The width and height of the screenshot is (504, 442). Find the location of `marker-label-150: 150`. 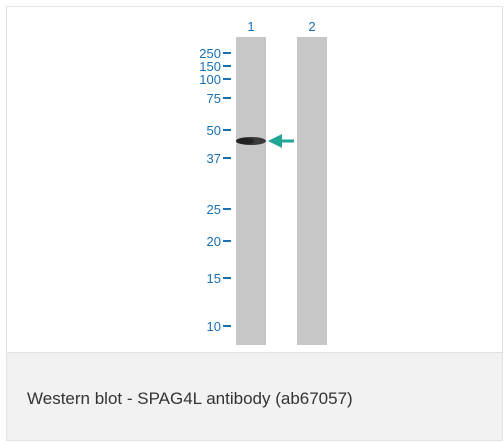

marker-label-150: 150 is located at coordinates (210, 66).